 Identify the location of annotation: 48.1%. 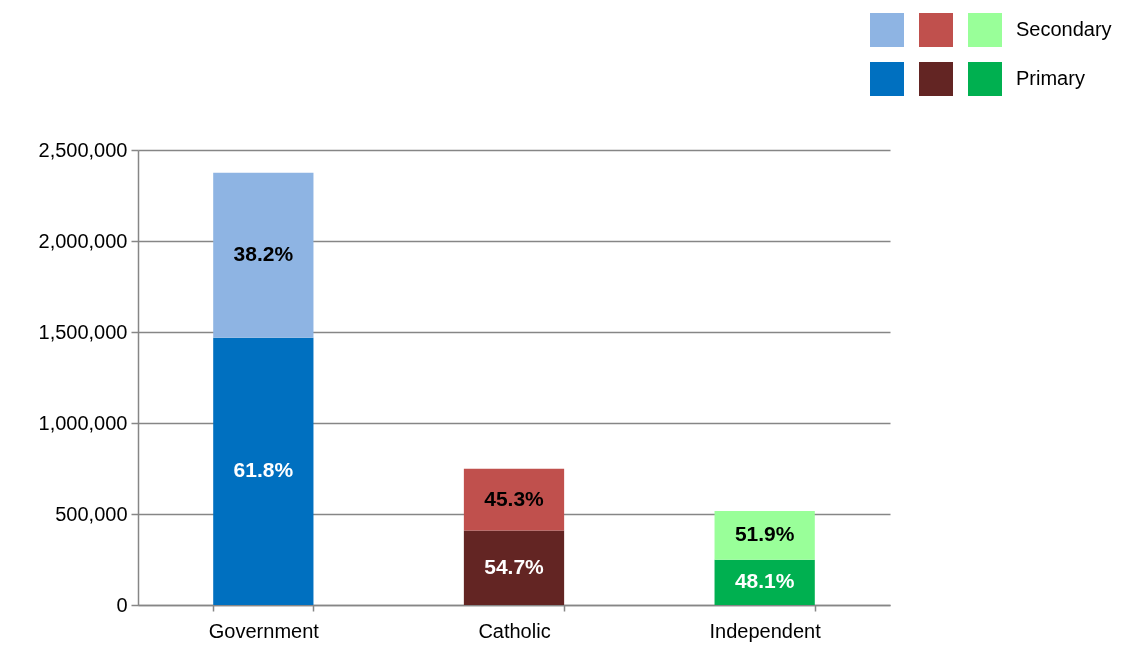
(764, 581).